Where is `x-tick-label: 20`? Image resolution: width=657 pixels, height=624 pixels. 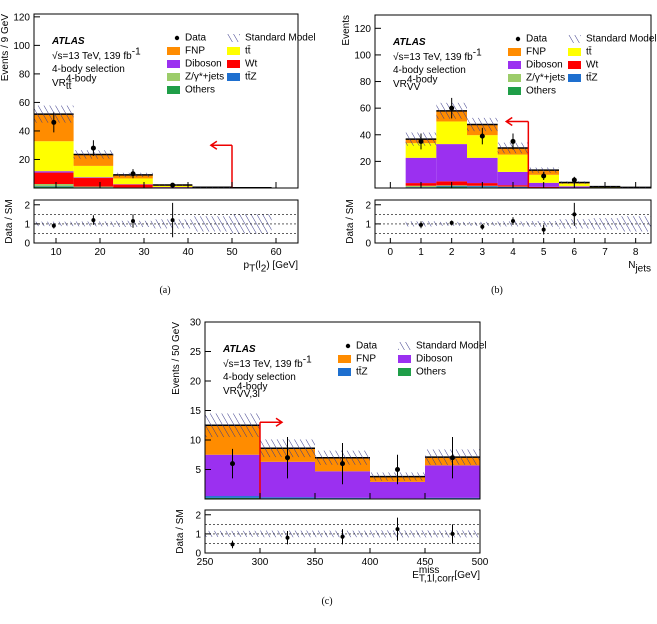 x-tick-label: 20 is located at coordinates (100, 252).